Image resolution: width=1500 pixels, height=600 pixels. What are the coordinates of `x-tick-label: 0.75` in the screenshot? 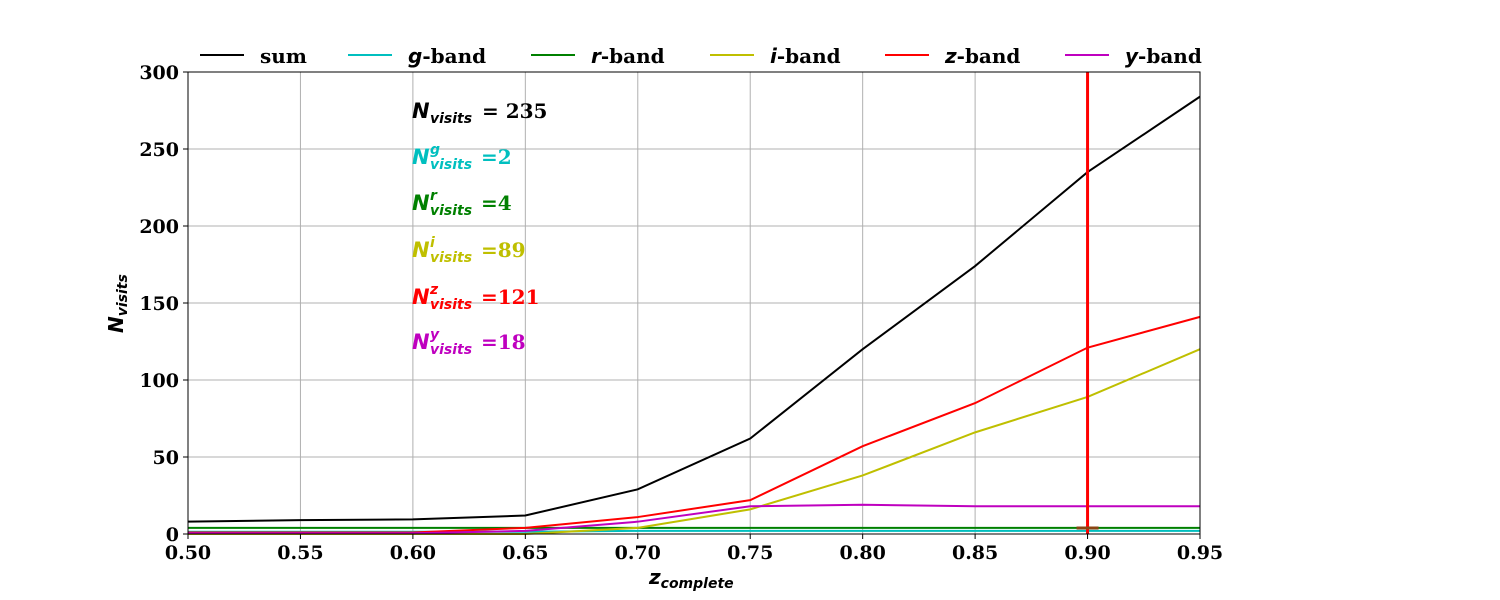 It's located at (750, 553).